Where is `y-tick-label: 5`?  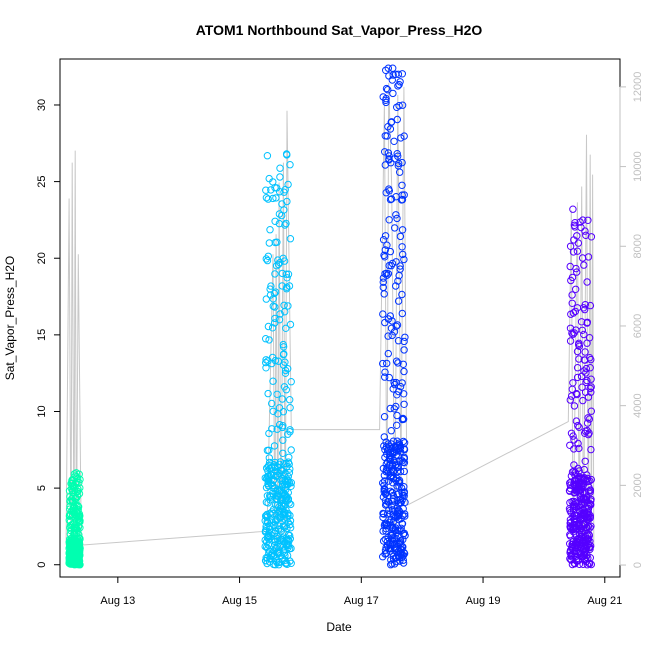
y-tick-label: 5 is located at coordinates (42, 488).